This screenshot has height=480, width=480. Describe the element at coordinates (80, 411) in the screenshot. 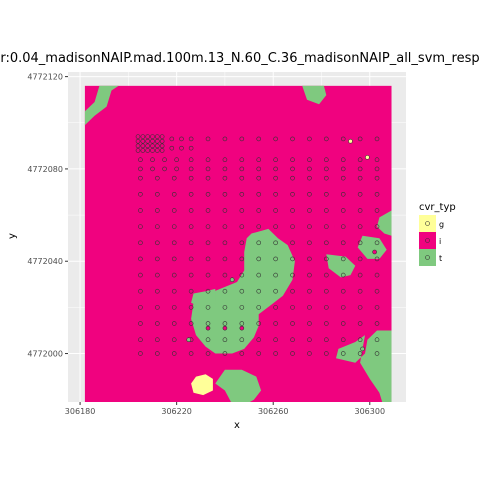

I see `x-tick-label: 306180` at that location.